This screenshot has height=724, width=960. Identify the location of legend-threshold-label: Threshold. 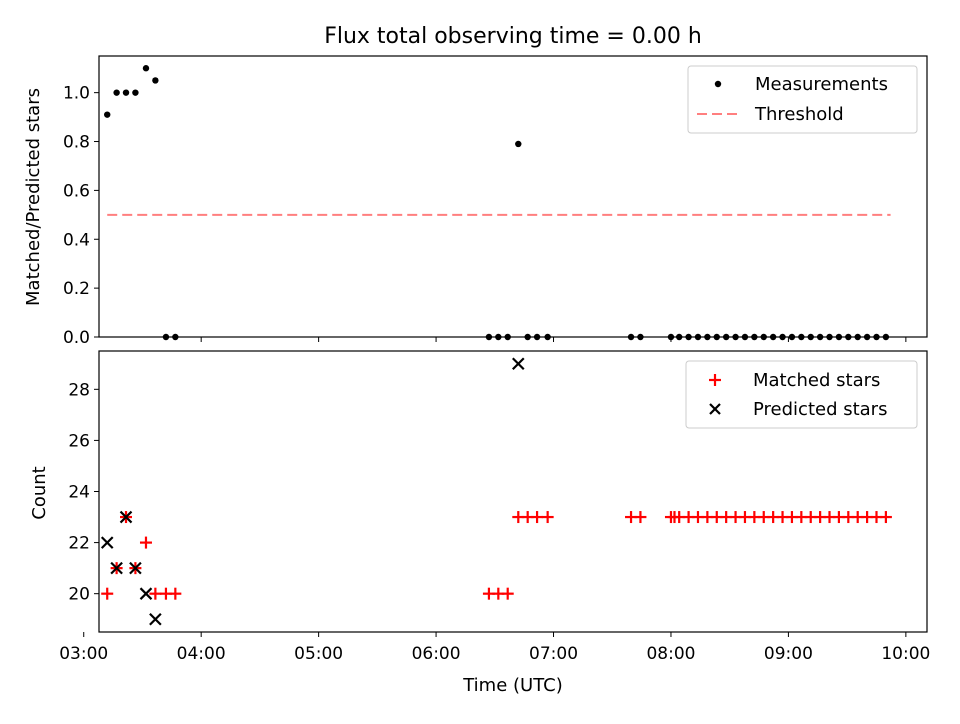
(799, 114).